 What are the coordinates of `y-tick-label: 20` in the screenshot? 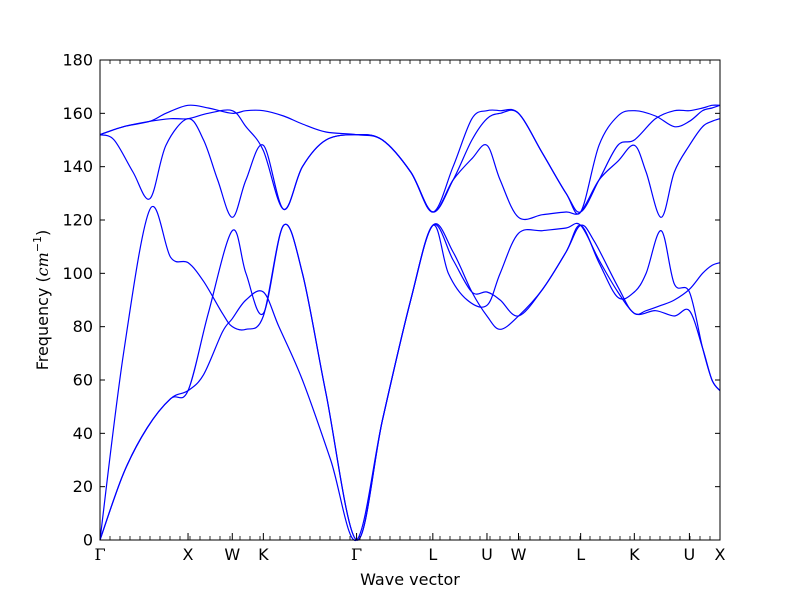 It's located at (83, 486).